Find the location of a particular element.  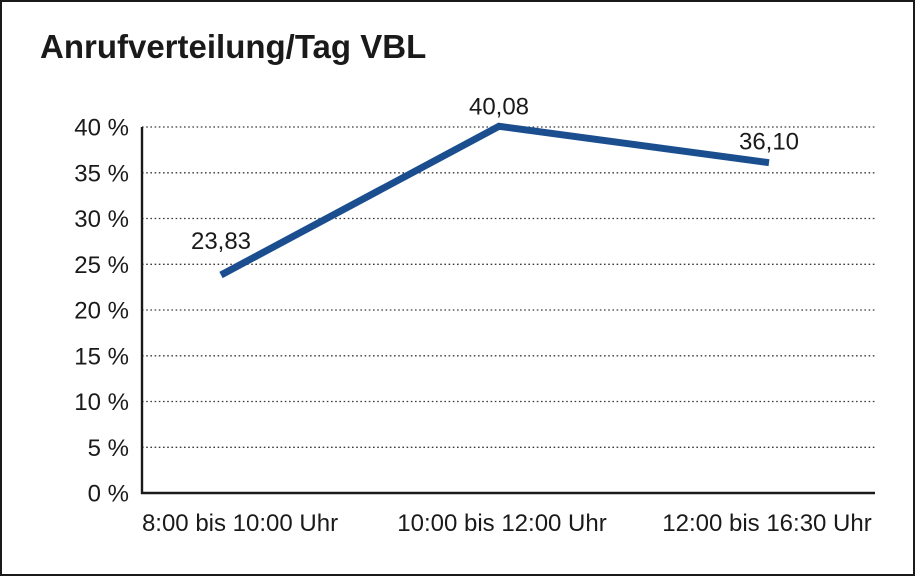

y-tick-label: 30 % is located at coordinates (101, 219).